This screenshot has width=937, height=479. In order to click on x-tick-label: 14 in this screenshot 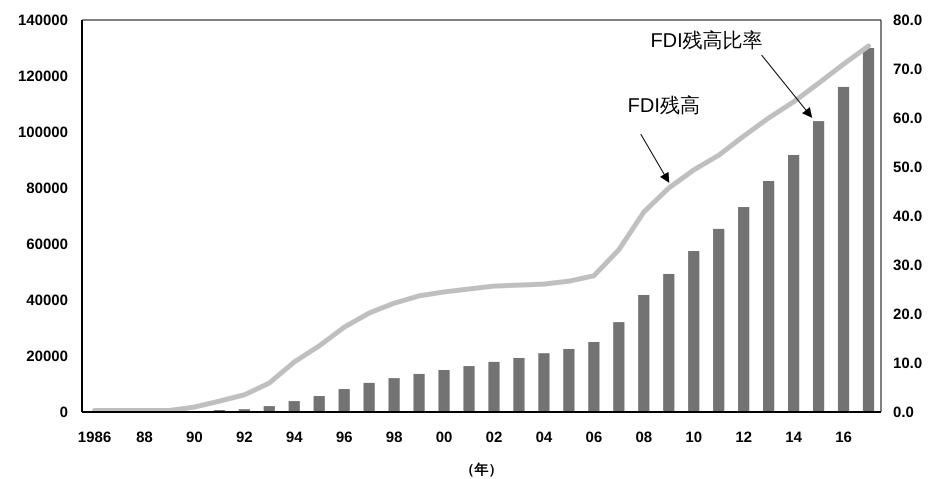, I will do `click(794, 437)`.